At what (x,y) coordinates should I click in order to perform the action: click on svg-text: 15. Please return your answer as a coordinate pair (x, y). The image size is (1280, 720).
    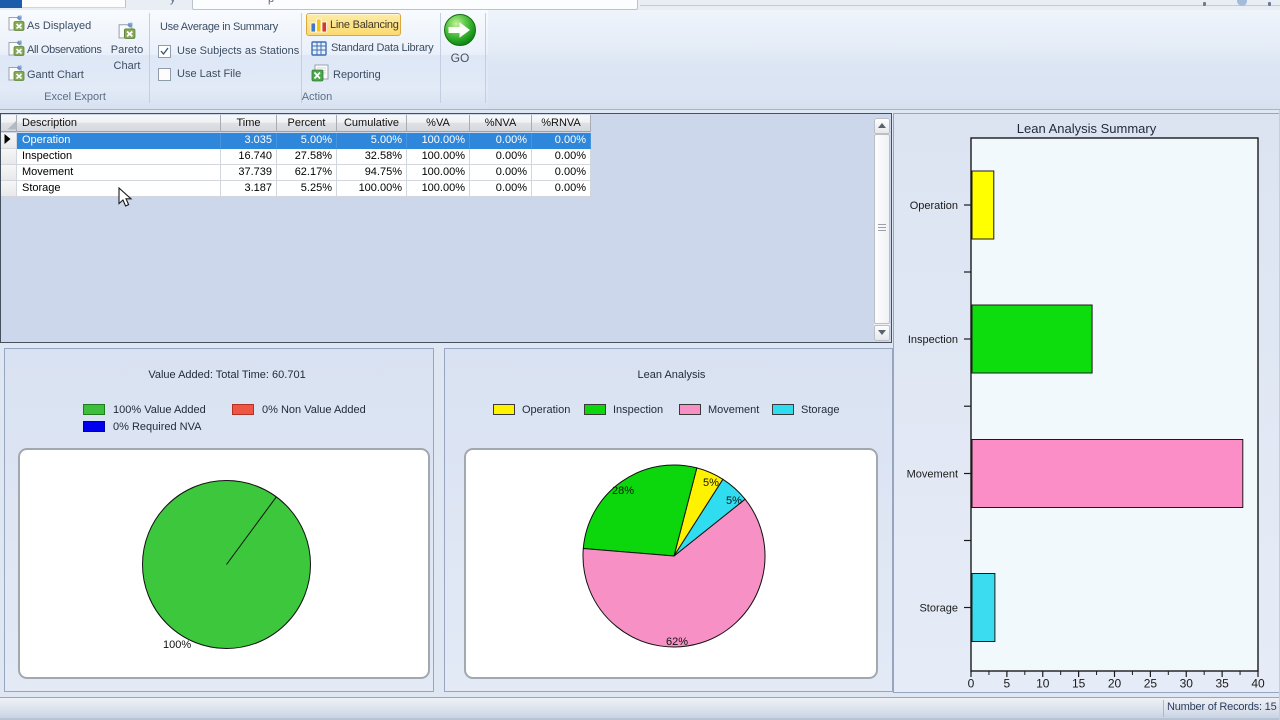
    Looking at the image, I should click on (1079, 684).